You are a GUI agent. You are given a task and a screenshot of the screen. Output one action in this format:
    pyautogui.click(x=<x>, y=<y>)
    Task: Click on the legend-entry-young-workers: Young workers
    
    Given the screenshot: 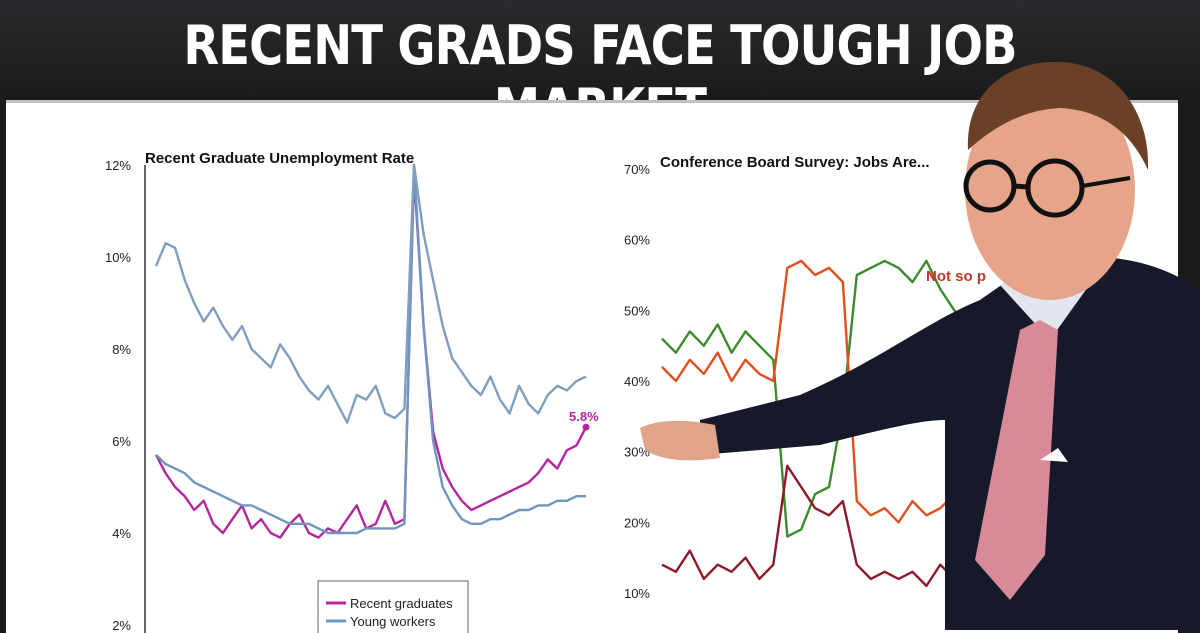 What is the action you would take?
    pyautogui.click(x=393, y=621)
    